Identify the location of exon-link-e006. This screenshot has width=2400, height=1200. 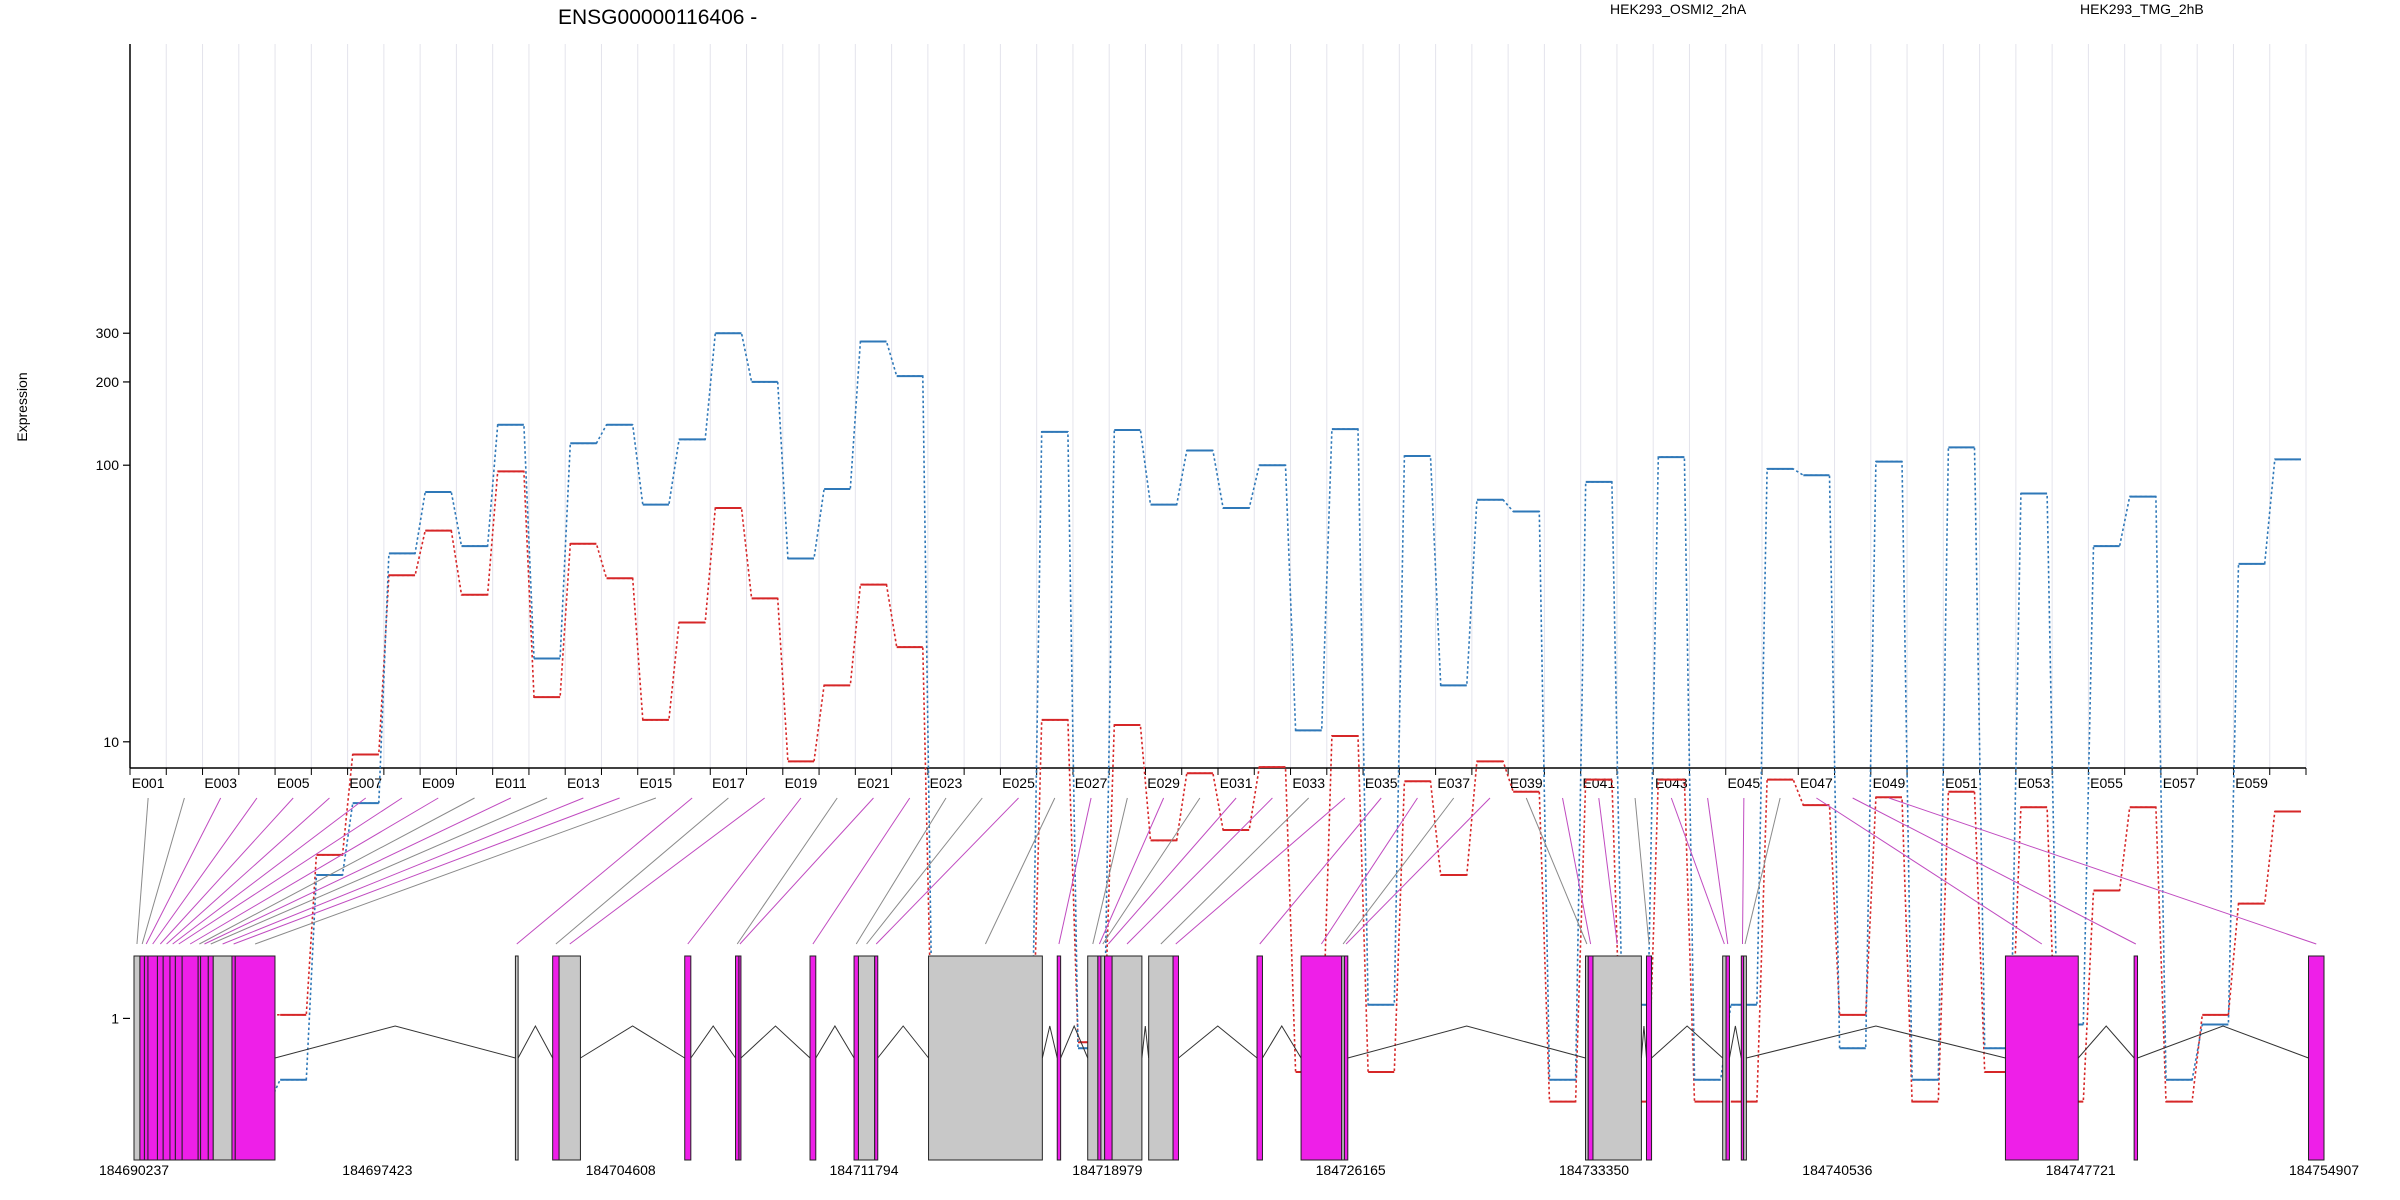
(248, 871).